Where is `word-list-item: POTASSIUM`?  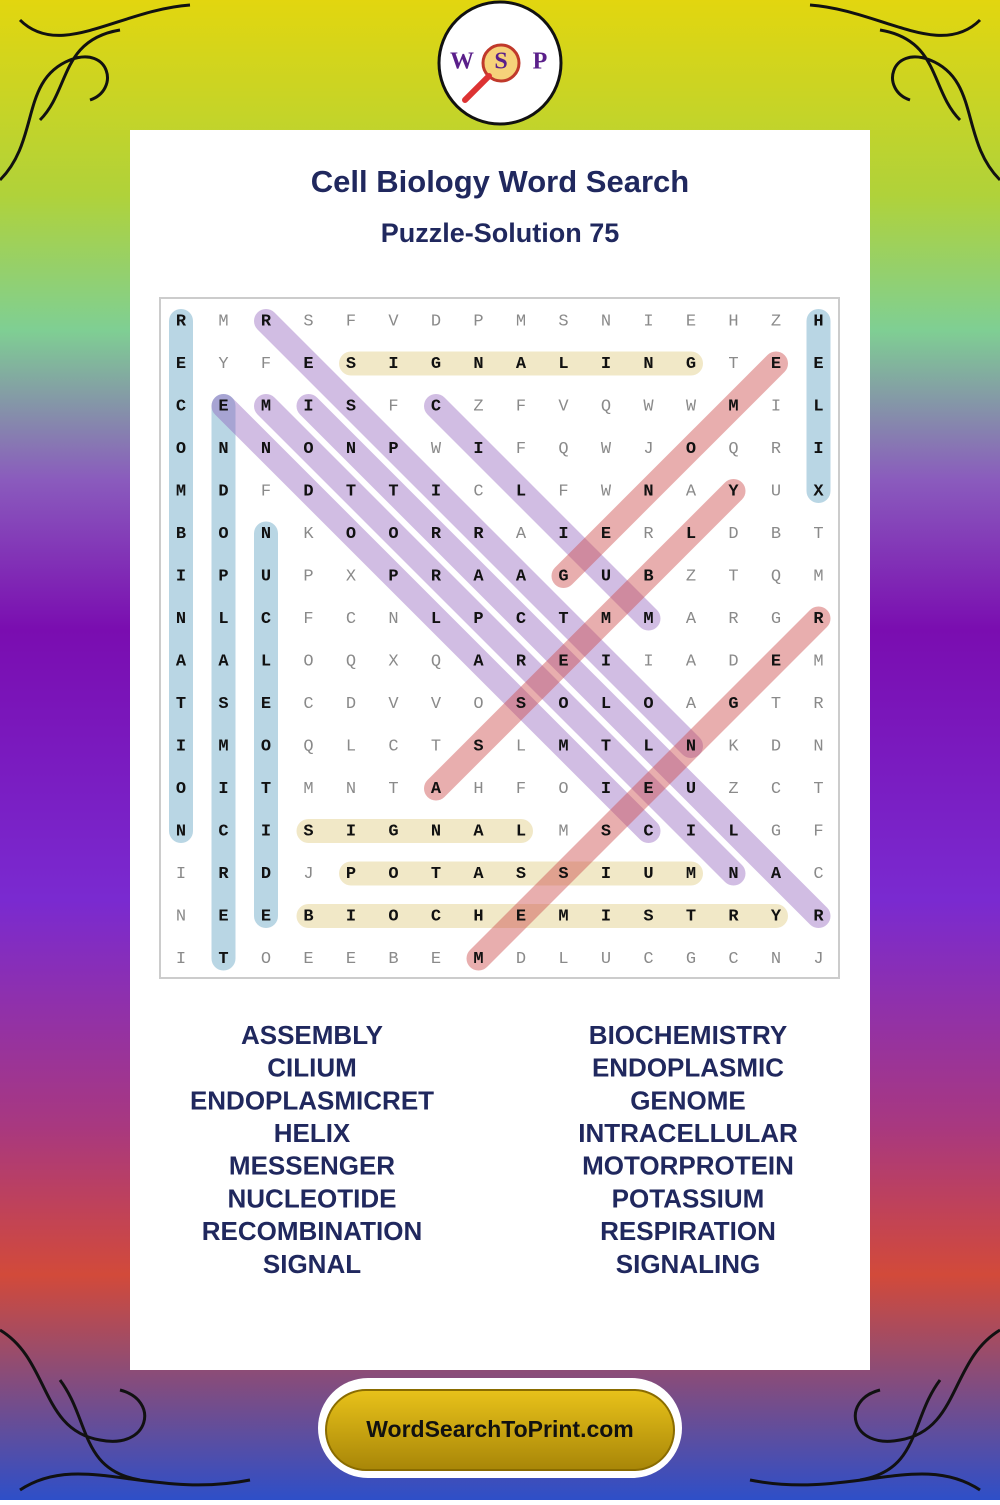
word-list-item: POTASSIUM is located at coordinates (688, 1198).